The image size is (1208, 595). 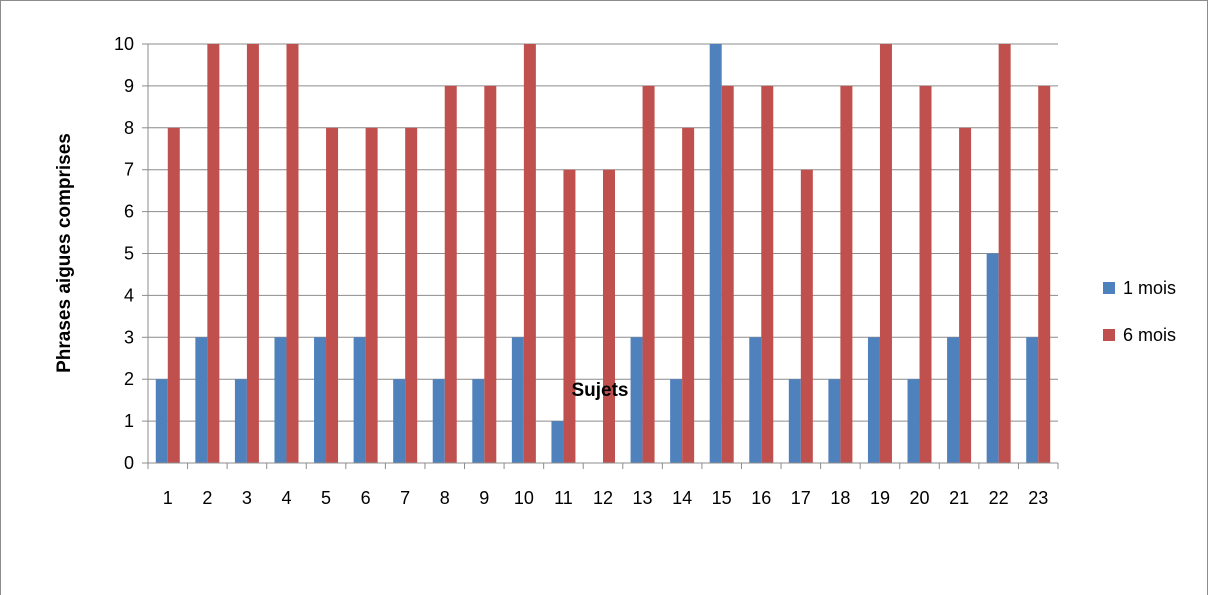 What do you see at coordinates (643, 498) in the screenshot?
I see `x-tick-label: 13` at bounding box center [643, 498].